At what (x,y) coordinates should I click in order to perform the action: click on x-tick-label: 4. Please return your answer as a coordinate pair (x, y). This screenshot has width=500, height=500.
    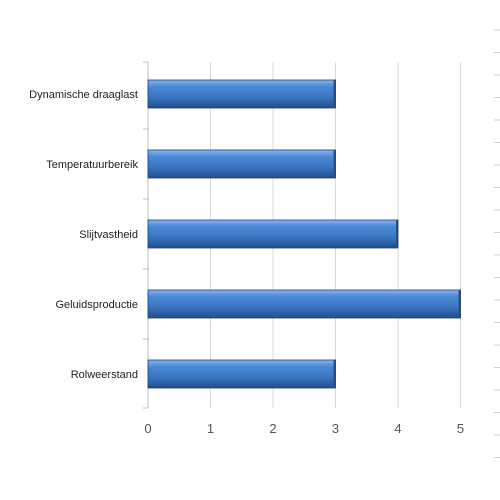
    Looking at the image, I should click on (397, 428).